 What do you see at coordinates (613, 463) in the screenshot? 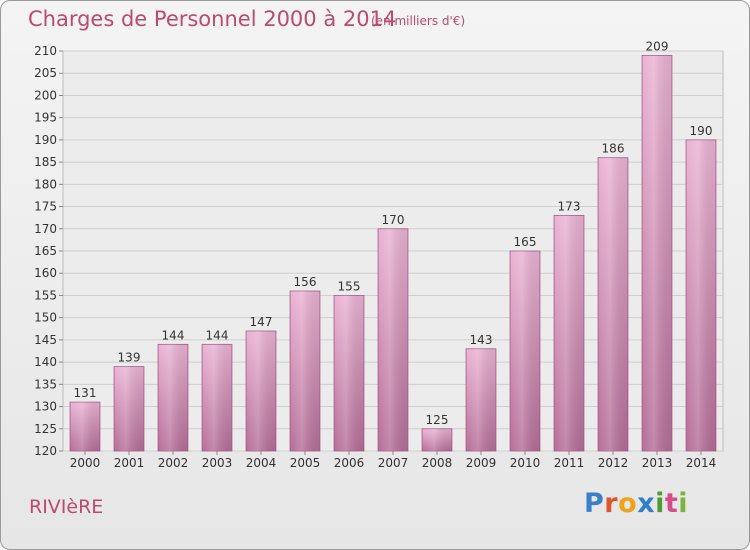
I see `x-tick-label: 2012` at bounding box center [613, 463].